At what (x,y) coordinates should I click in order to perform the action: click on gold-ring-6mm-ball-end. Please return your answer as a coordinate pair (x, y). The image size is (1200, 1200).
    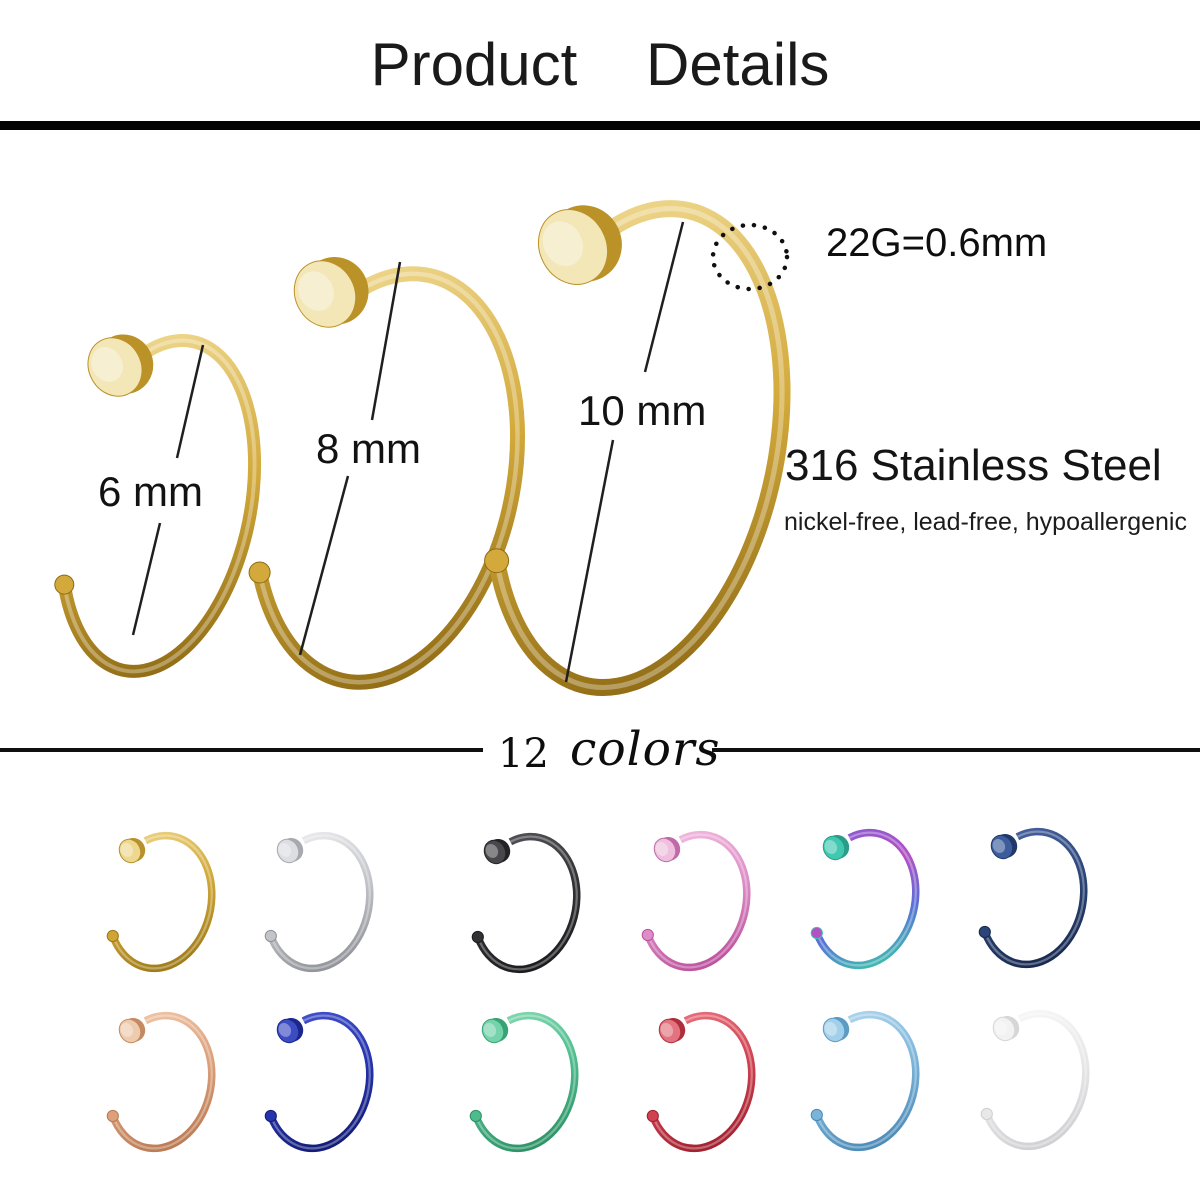
    Looking at the image, I should click on (64, 584).